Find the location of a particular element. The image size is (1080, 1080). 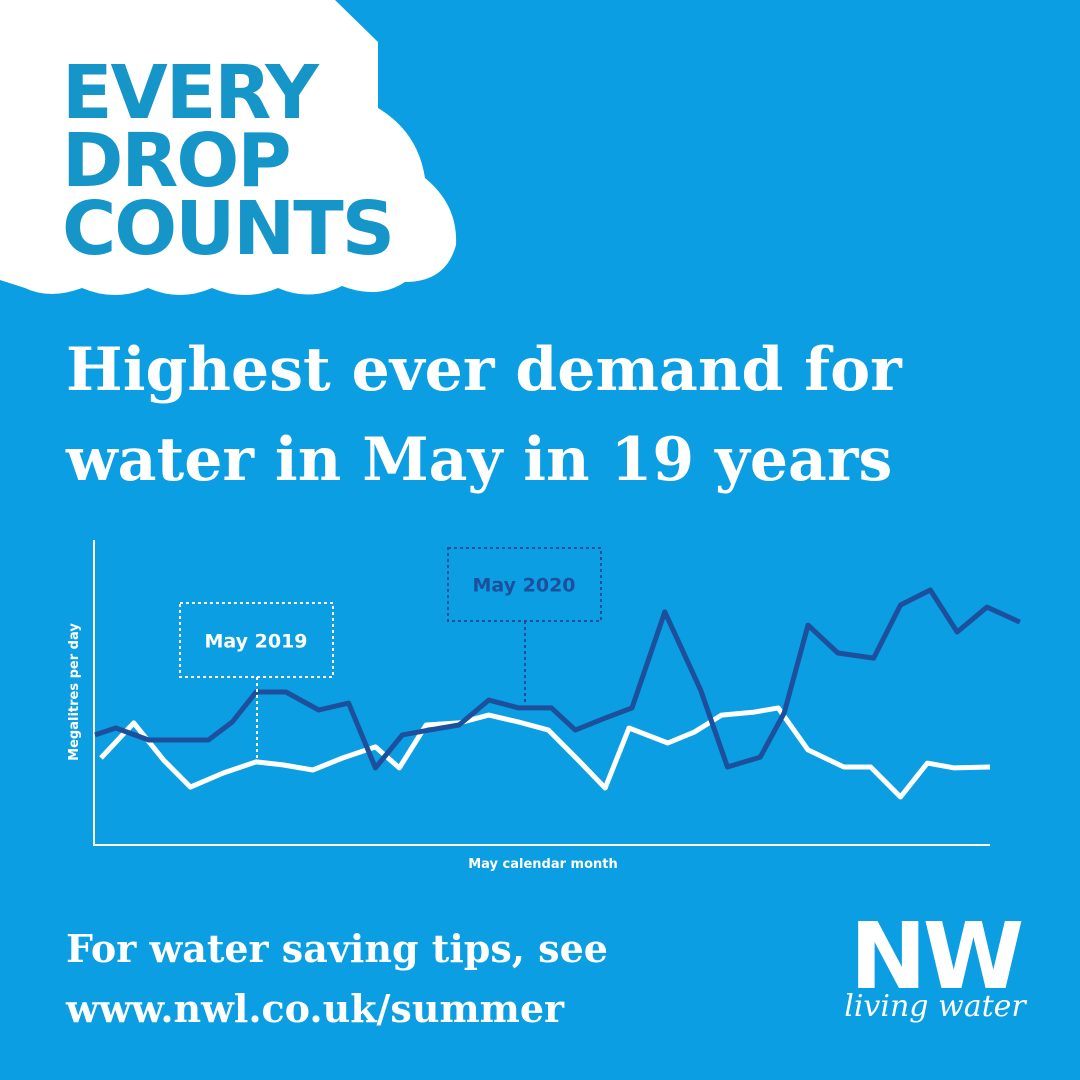

logo: NW is located at coordinates (936, 956).